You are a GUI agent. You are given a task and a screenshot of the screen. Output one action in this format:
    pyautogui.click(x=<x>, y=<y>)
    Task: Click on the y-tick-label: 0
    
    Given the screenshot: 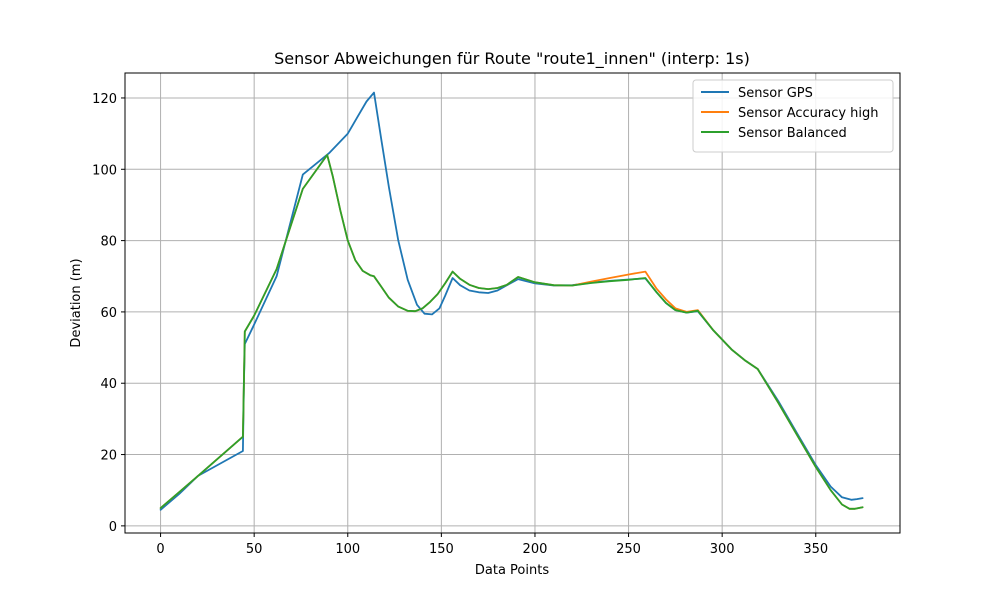 What is the action you would take?
    pyautogui.click(x=113, y=527)
    